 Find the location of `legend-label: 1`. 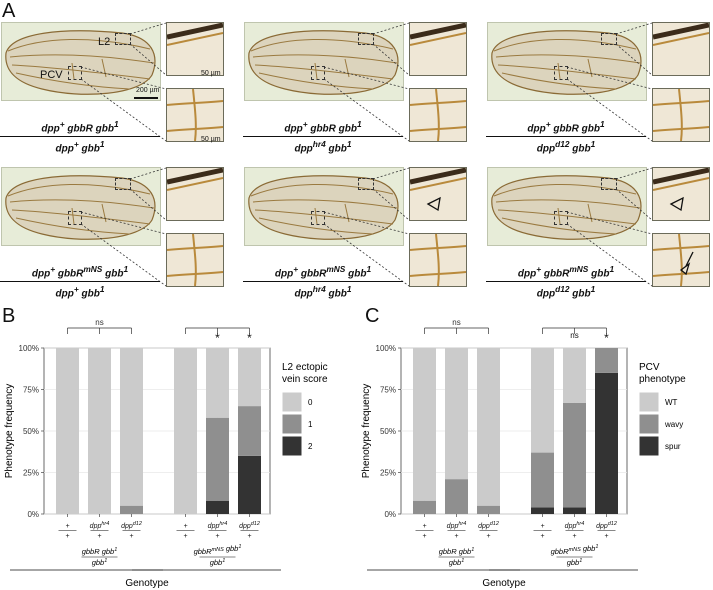

legend-label: 1 is located at coordinates (310, 424).